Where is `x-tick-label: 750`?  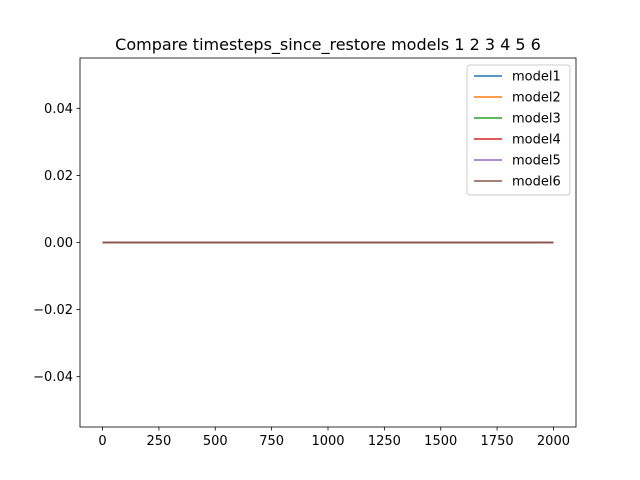 x-tick-label: 750 is located at coordinates (271, 441).